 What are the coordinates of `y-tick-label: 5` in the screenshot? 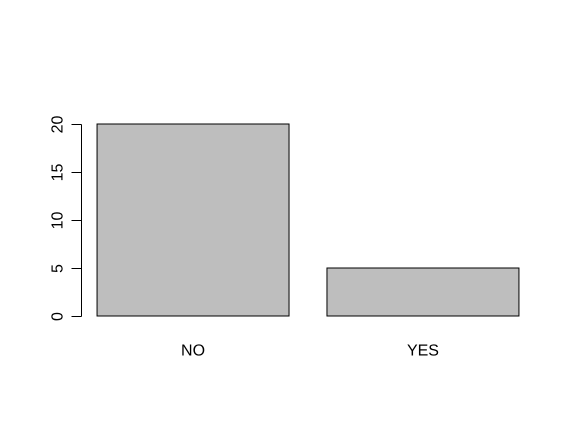 It's located at (58, 268).